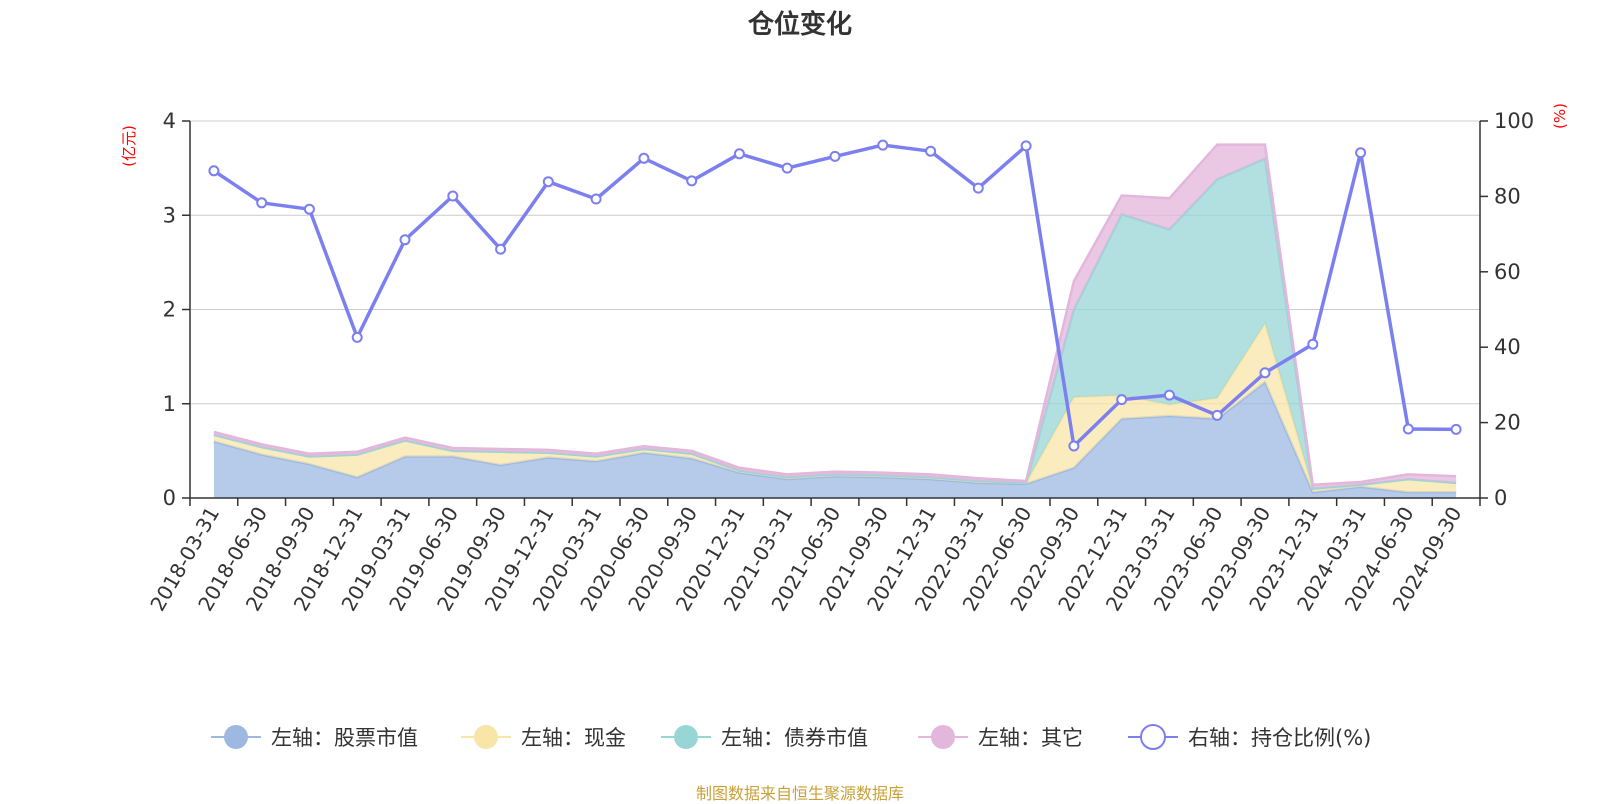 The width and height of the screenshot is (1600, 804). What do you see at coordinates (1514, 121) in the screenshot?
I see `right-tick-label: 100` at bounding box center [1514, 121].